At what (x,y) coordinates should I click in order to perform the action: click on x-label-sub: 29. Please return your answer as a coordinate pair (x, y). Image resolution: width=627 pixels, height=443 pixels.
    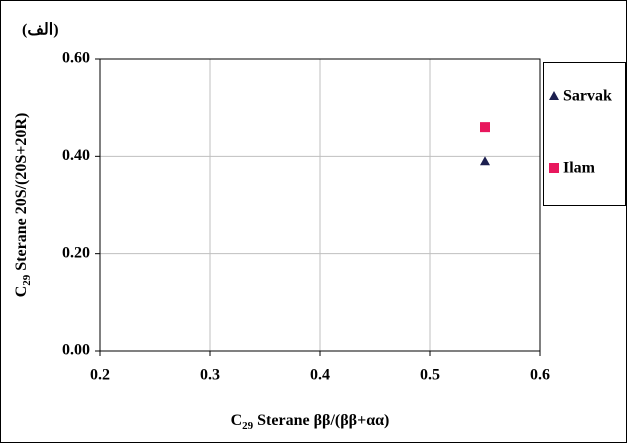
    Looking at the image, I should click on (248, 426).